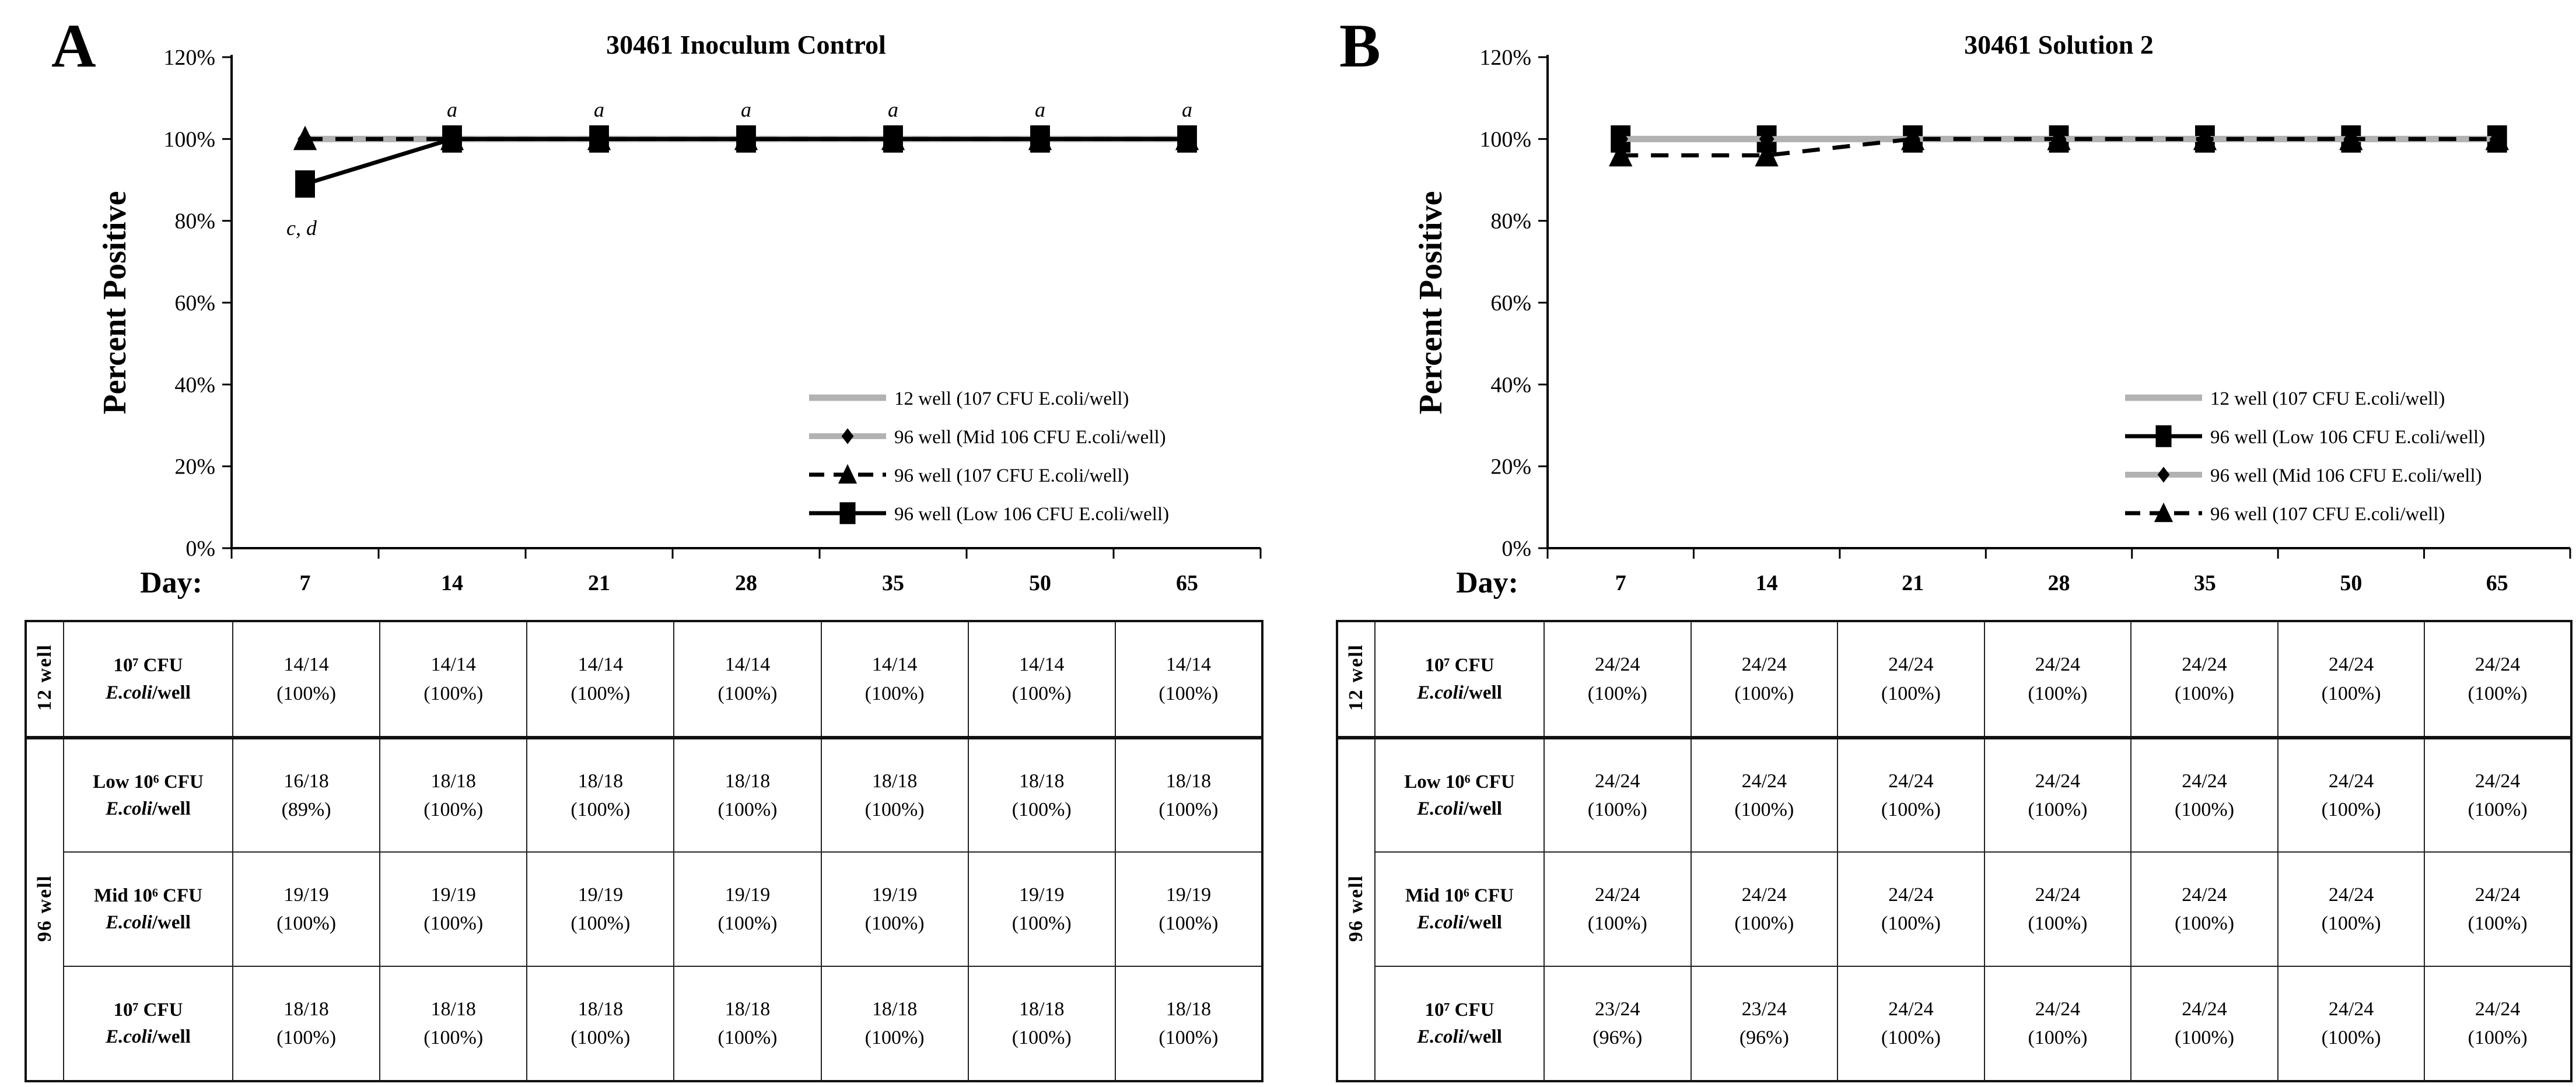 The height and width of the screenshot is (1087, 2576). I want to click on legend-diamond-marker, so click(2163, 475).